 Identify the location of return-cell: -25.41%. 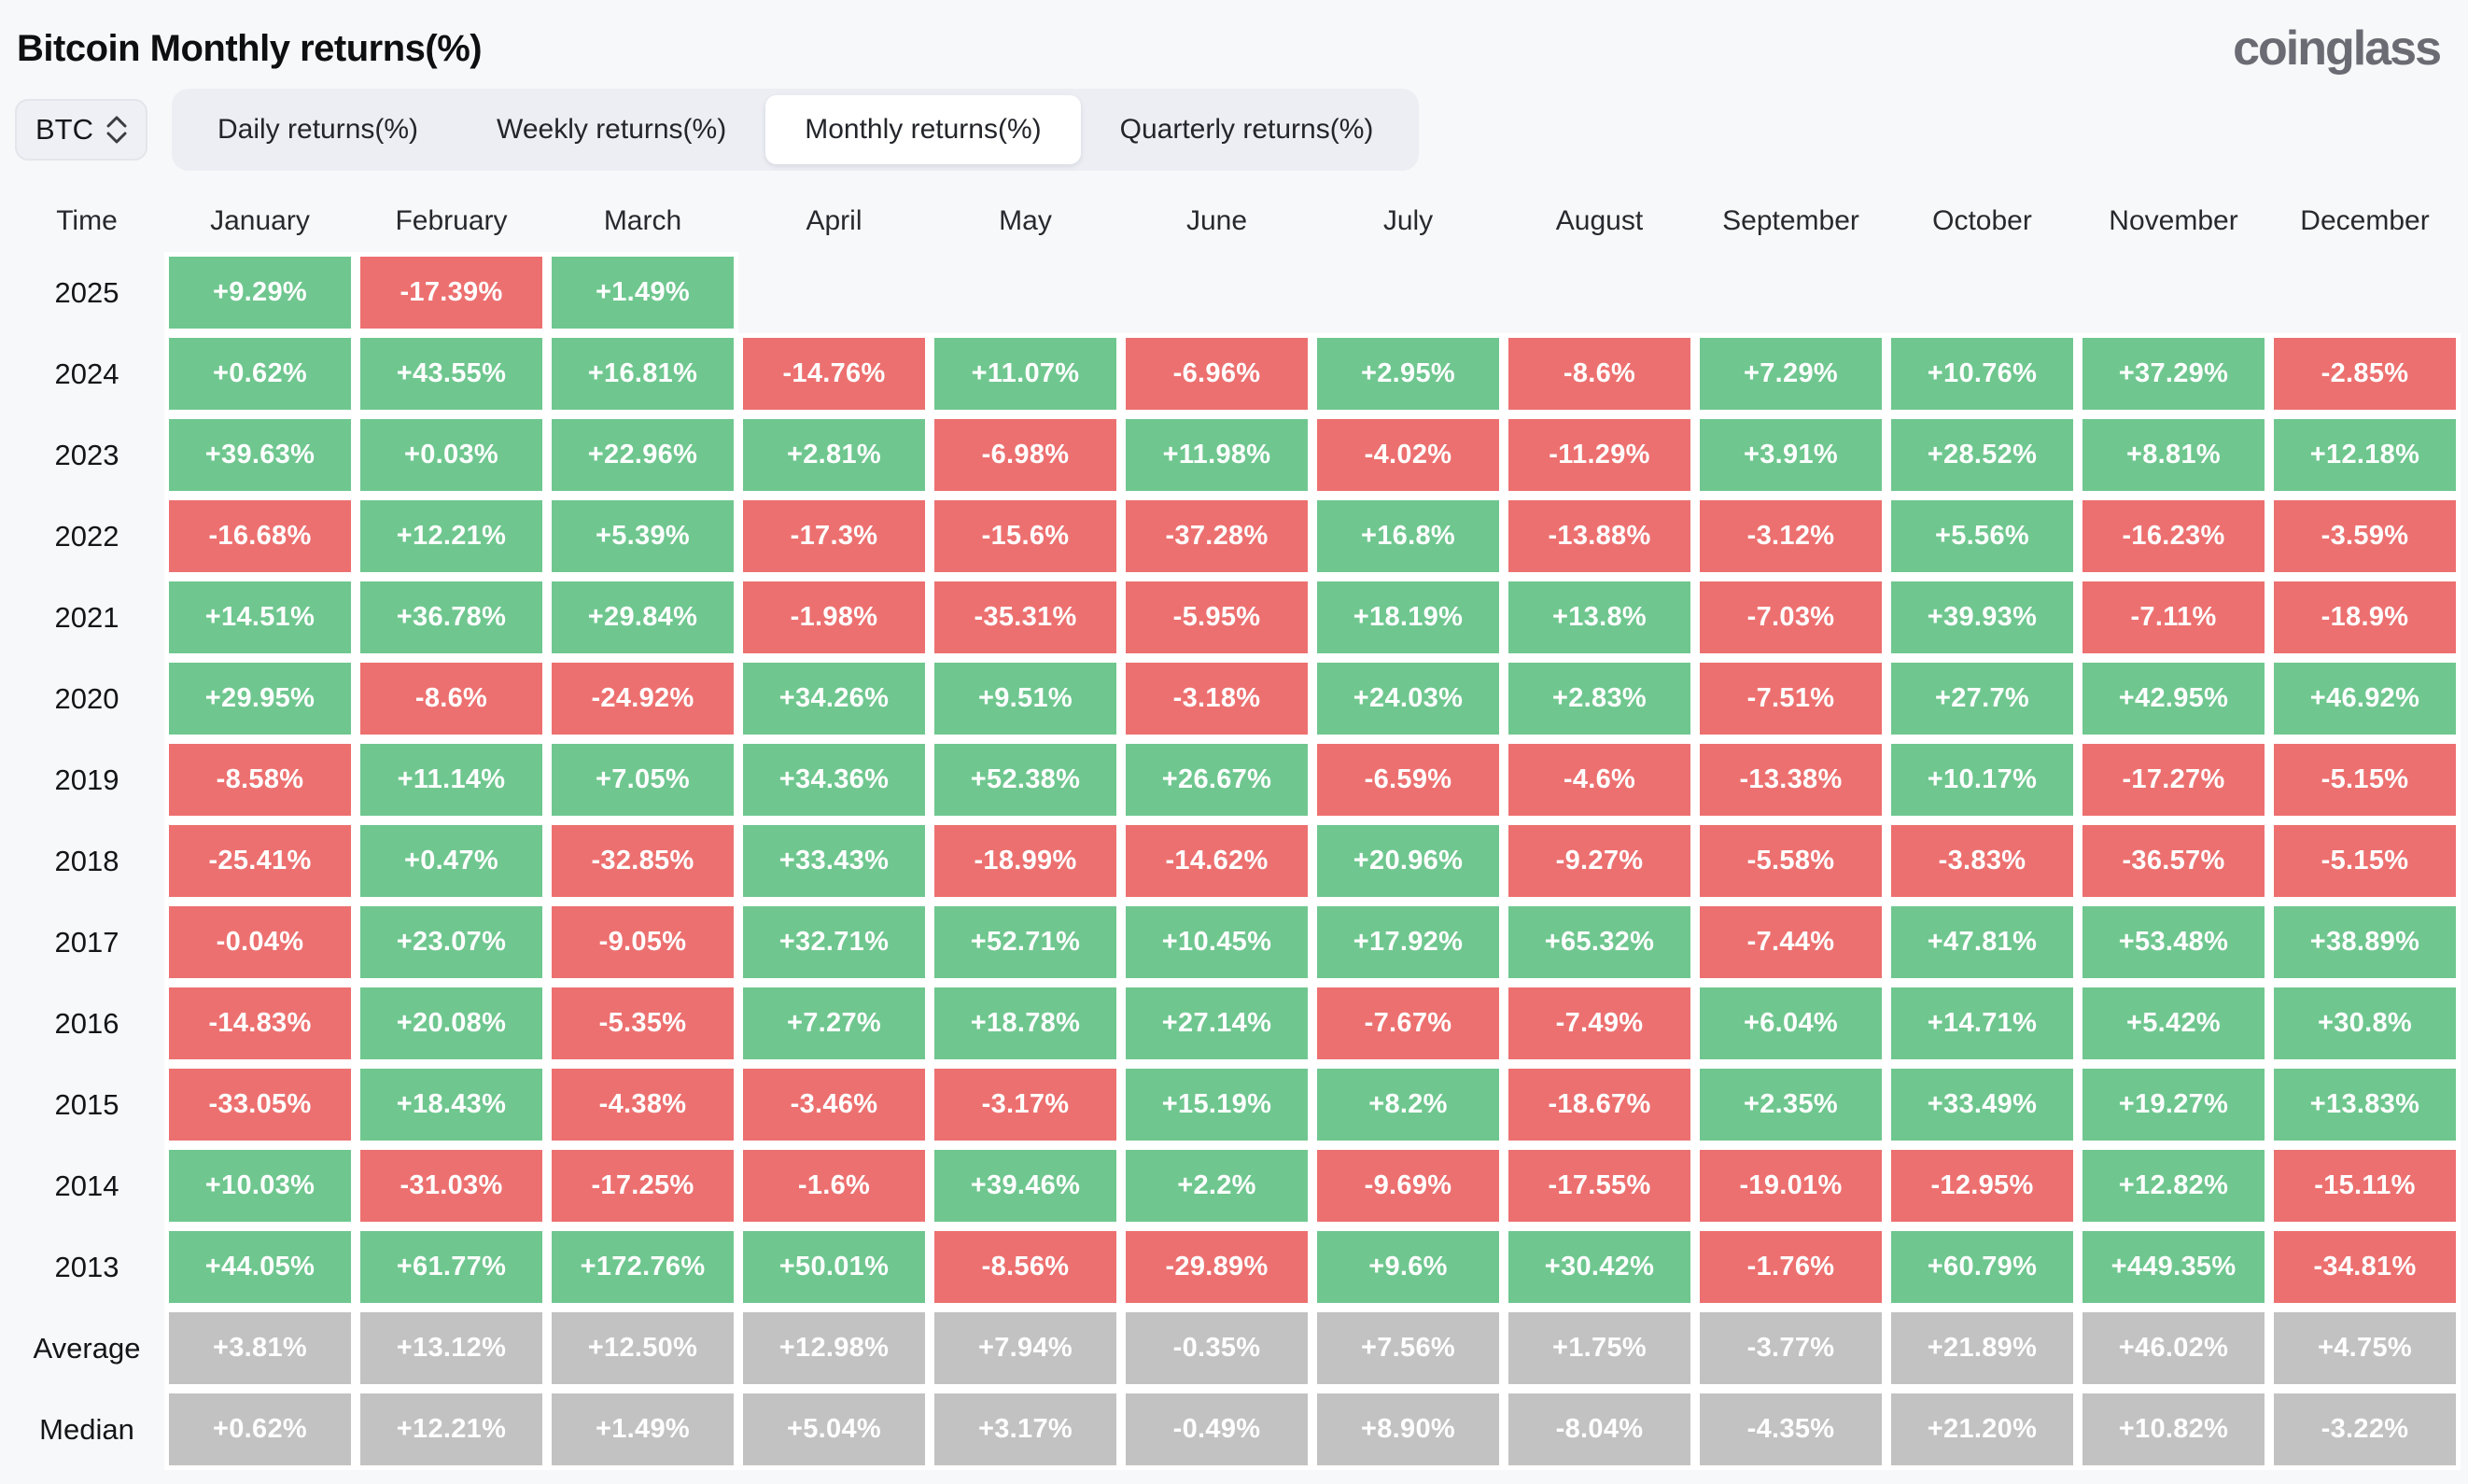
(260, 861).